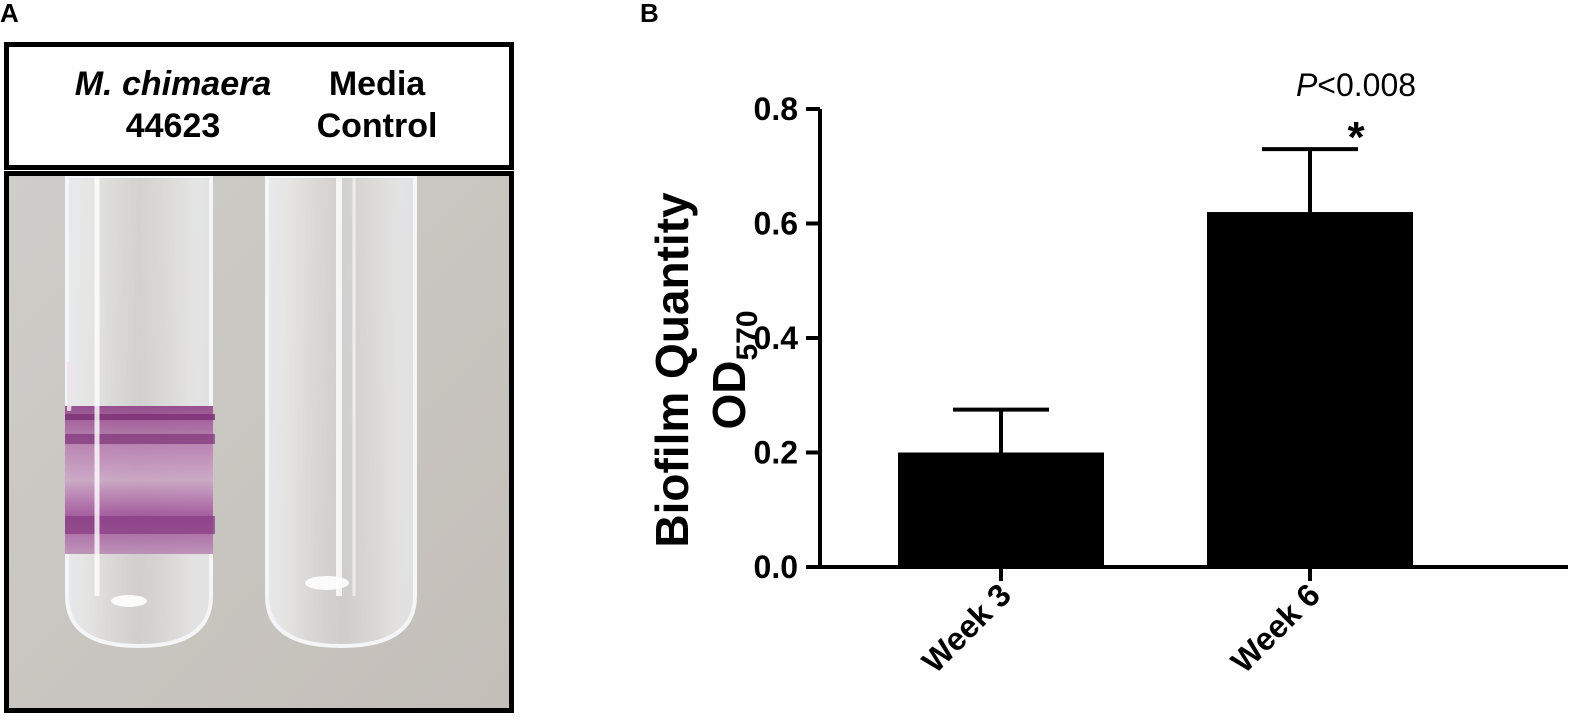 The height and width of the screenshot is (721, 1585). What do you see at coordinates (9, 14) in the screenshot?
I see `panel-a-letter: A` at bounding box center [9, 14].